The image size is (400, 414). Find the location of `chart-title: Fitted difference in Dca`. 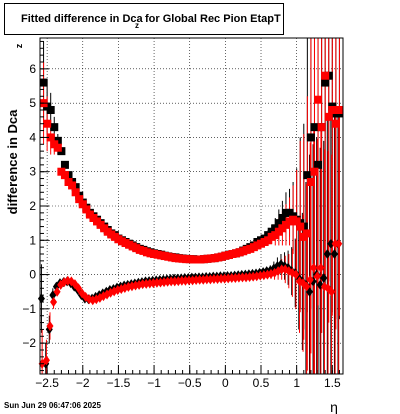

chart-title: Fitted difference in Dca is located at coordinates (82, 19).